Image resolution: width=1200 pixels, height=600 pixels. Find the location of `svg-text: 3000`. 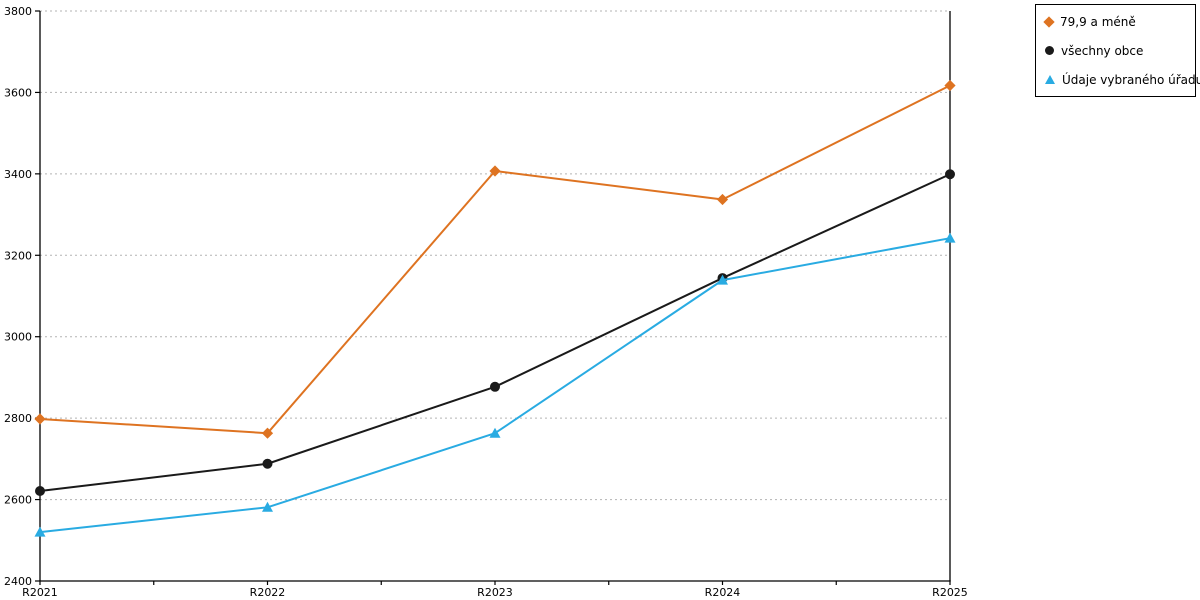

svg-text: 3000 is located at coordinates (18, 337).